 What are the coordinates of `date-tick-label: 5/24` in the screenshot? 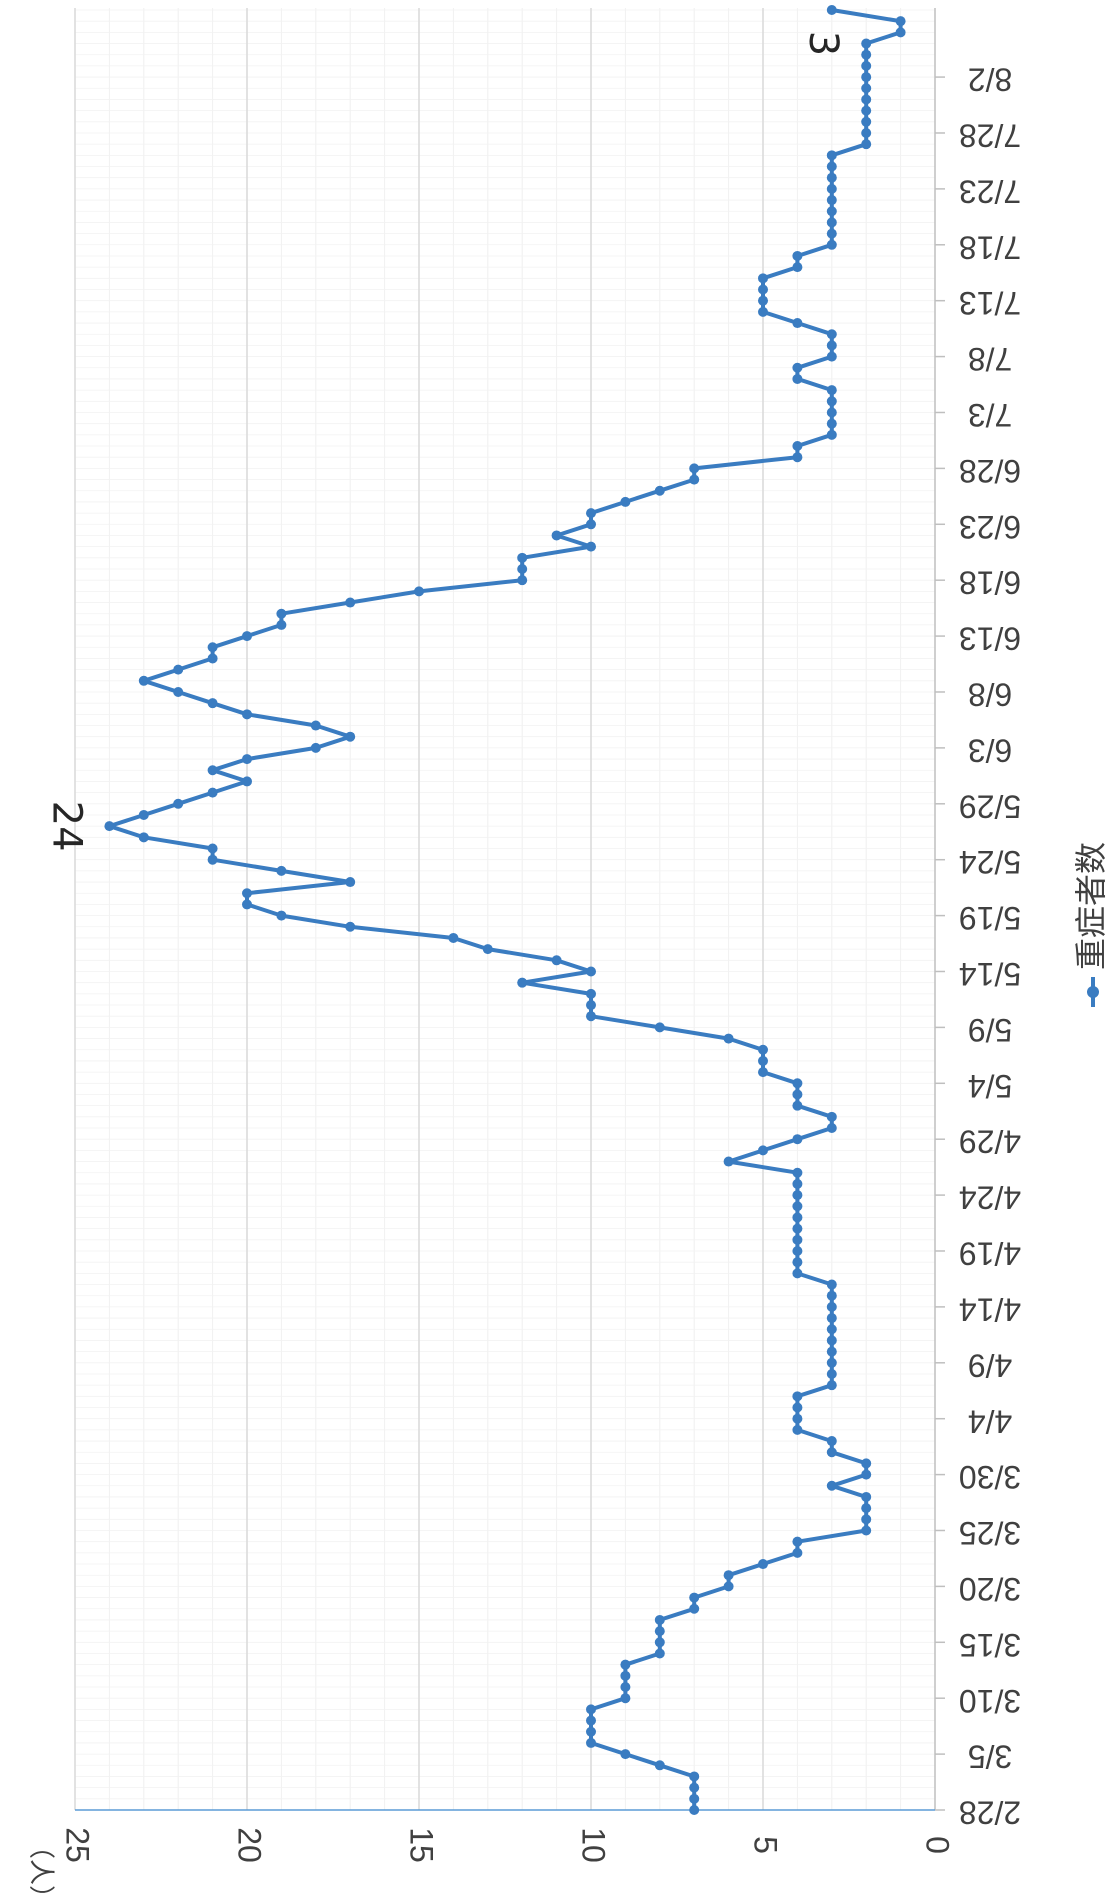 It's located at (990, 862).